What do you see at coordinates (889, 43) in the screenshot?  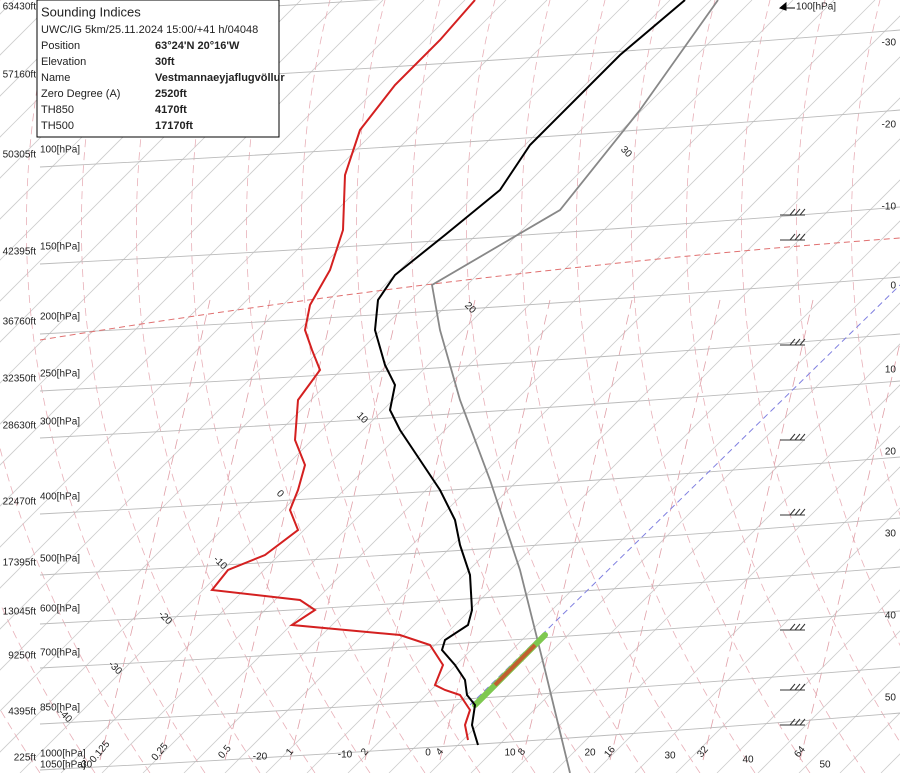 I see `right-temp-label: -30` at bounding box center [889, 43].